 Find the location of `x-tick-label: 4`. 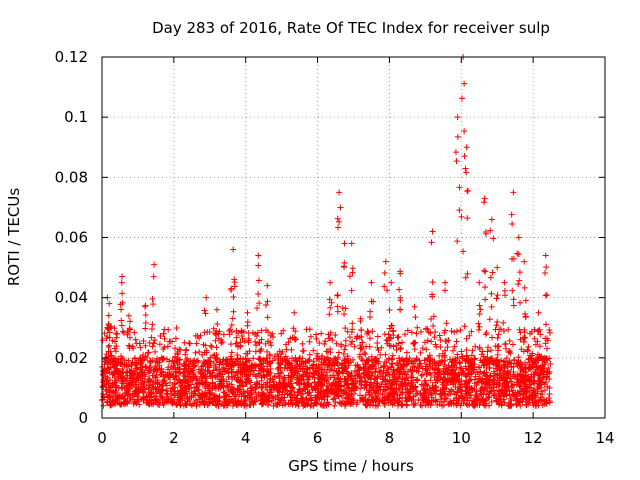

x-tick-label: 4 is located at coordinates (246, 438).